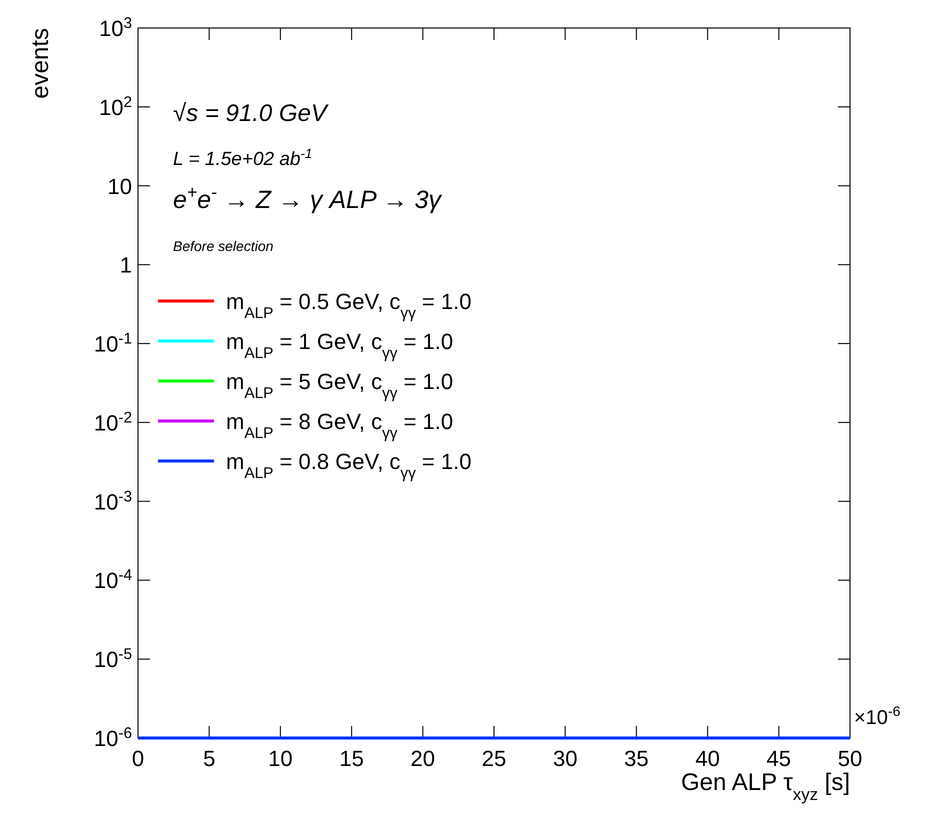  Describe the element at coordinates (113, 737) in the screenshot. I see `y-tick-label: 10$^{-6}$` at that location.